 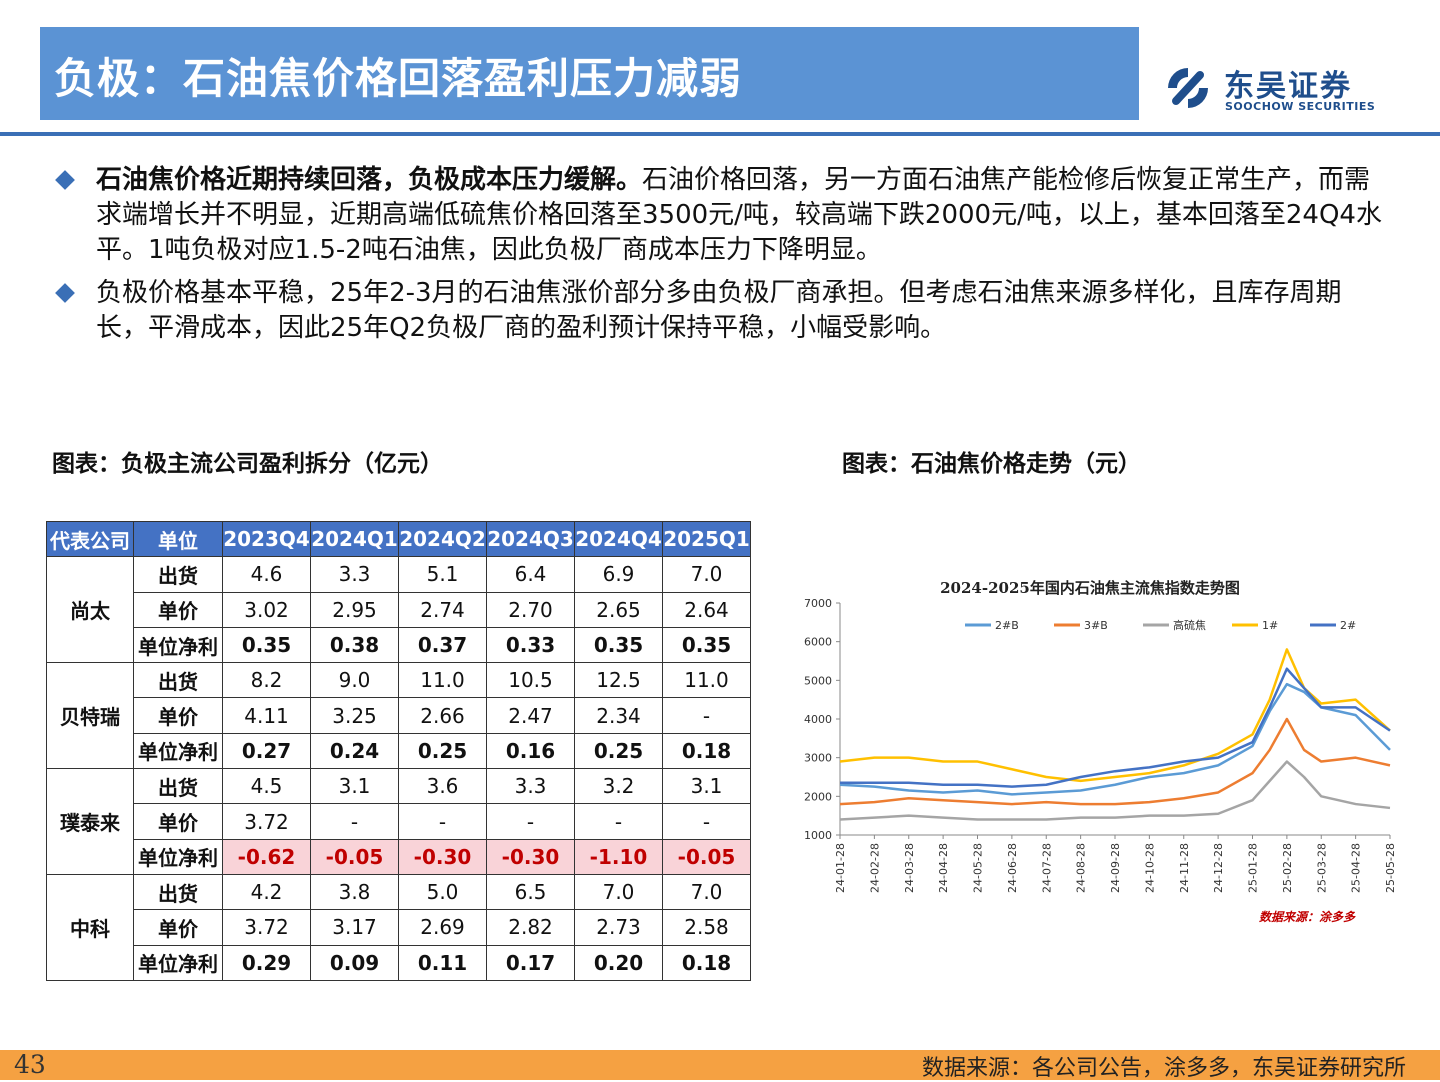 I want to click on value-cell: 0.20, so click(x=618, y=962).